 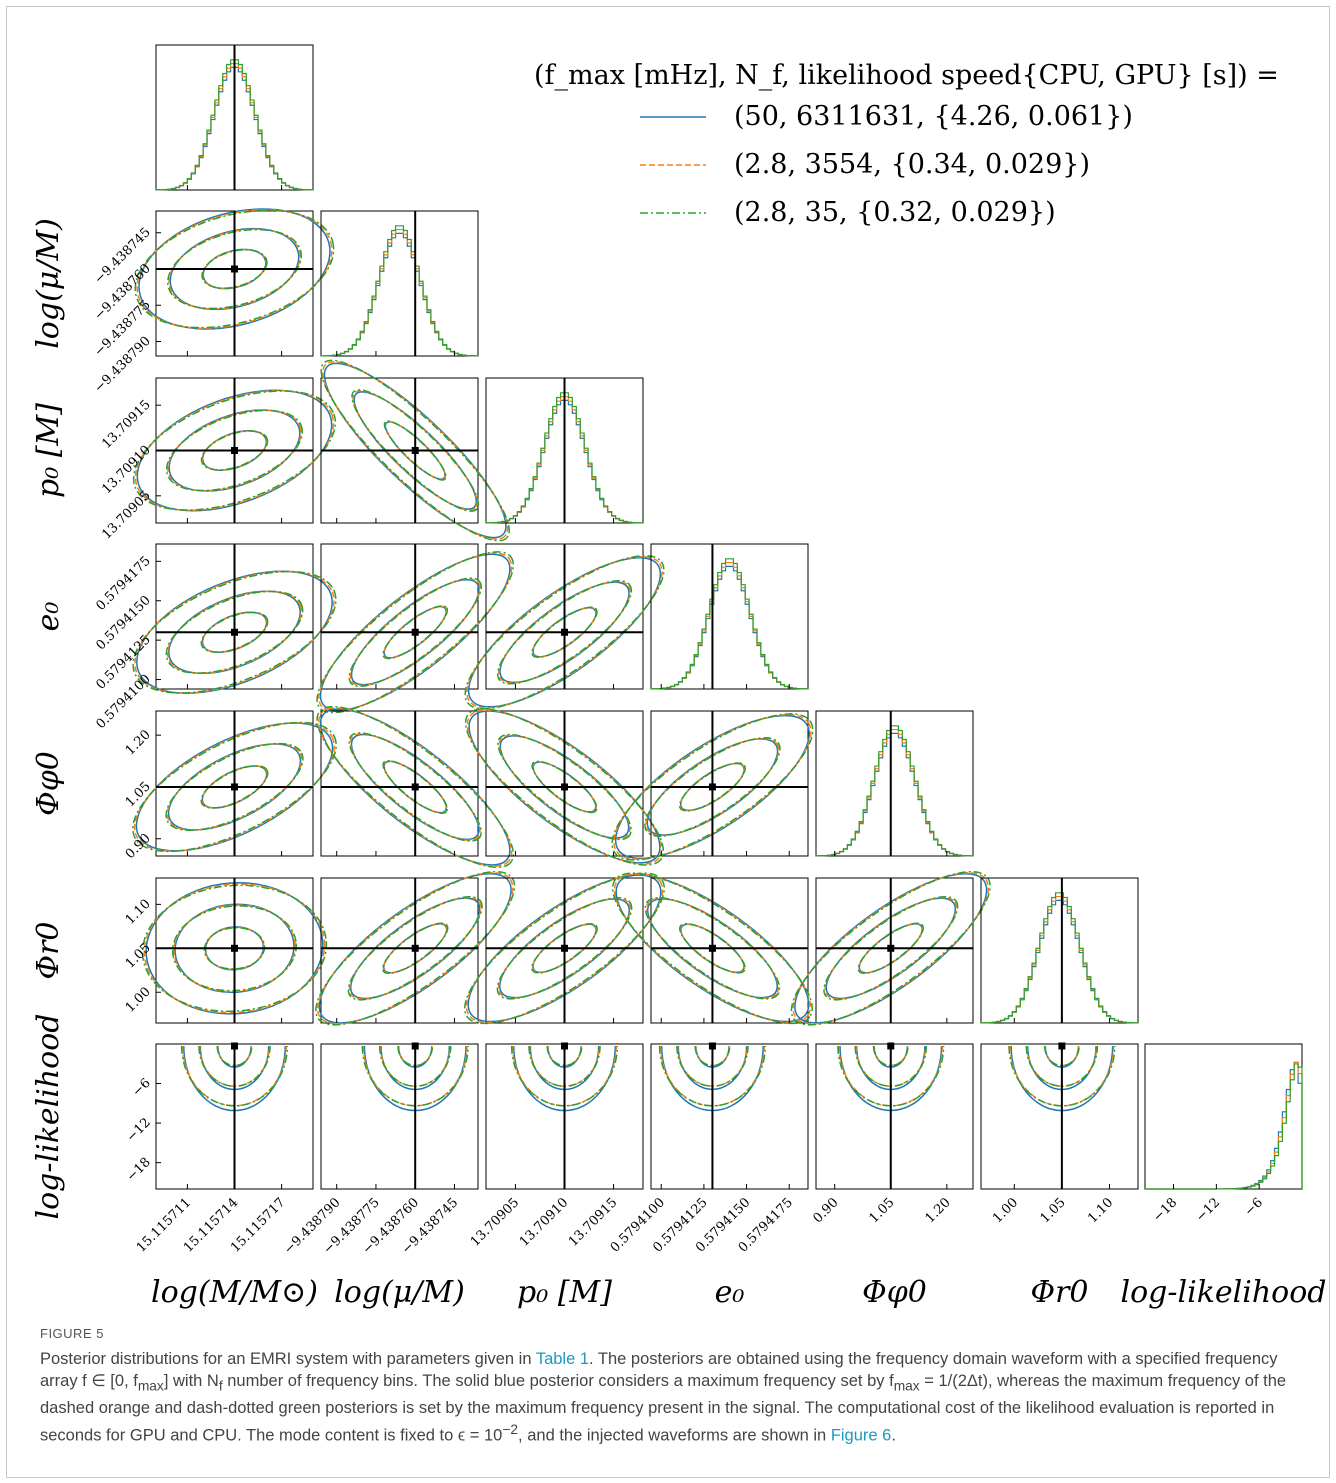 What do you see at coordinates (938, 1210) in the screenshot?
I see `x-tick-label: 1.20` at bounding box center [938, 1210].